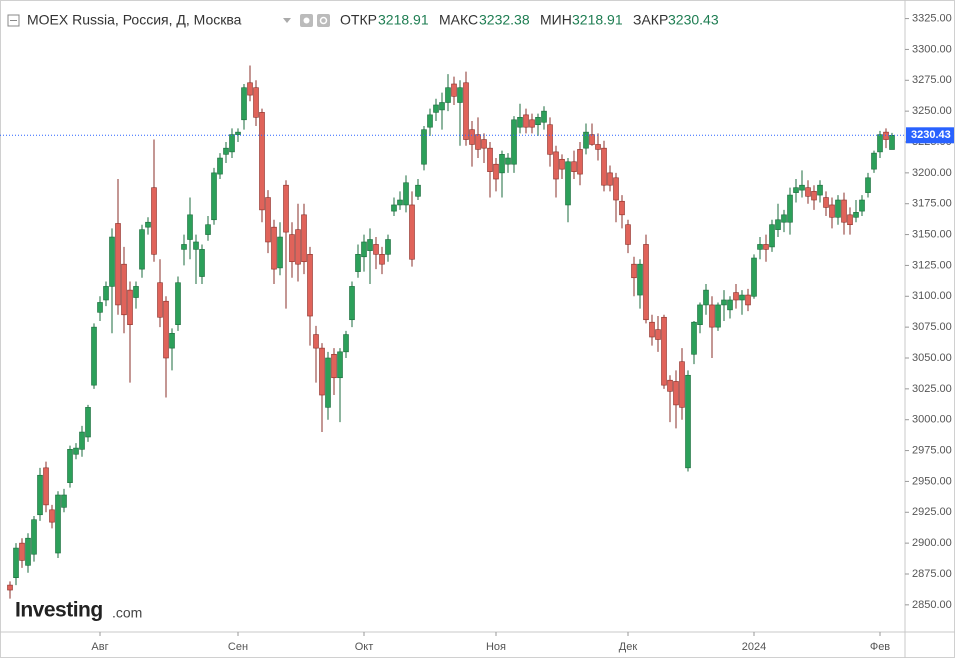 This screenshot has height=658, width=955. What do you see at coordinates (59, 610) in the screenshot?
I see `logo-name: Investing` at bounding box center [59, 610].